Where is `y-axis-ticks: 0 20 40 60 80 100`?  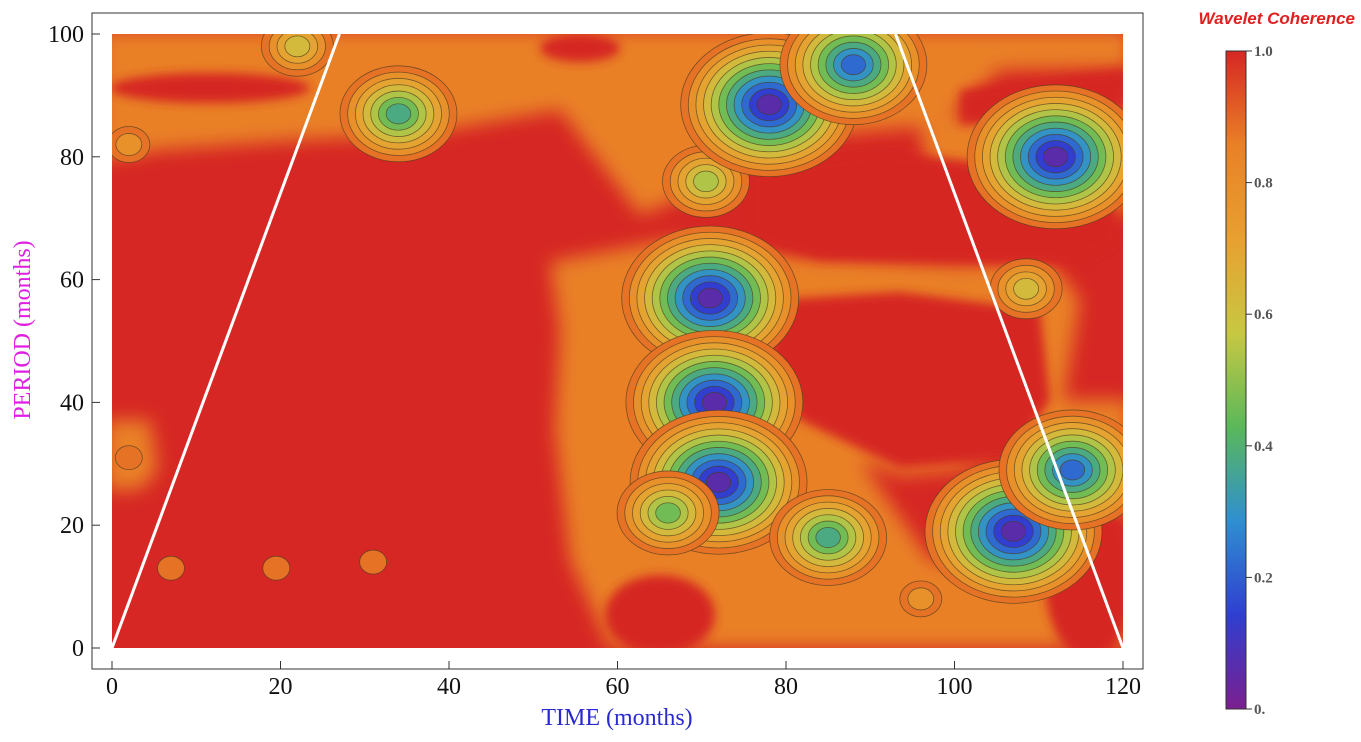 y-axis-ticks: 0 20 40 60 80 100 is located at coordinates (74, 342).